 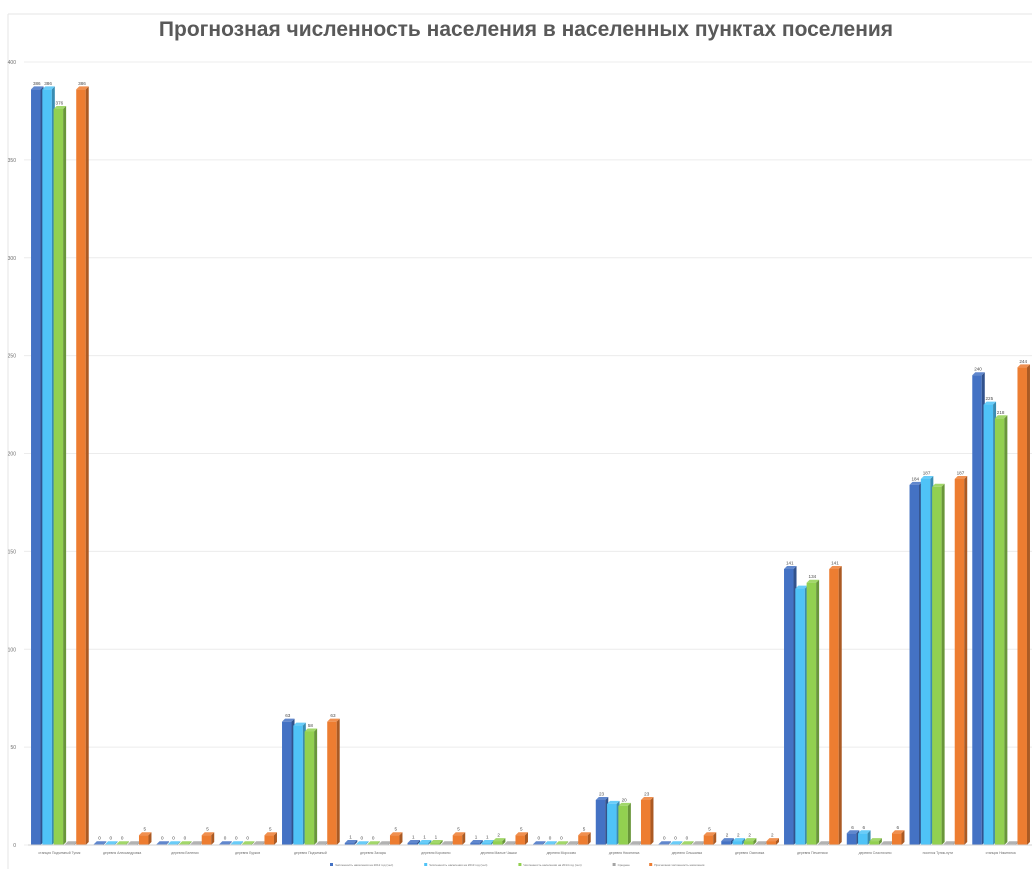 I want to click on category-label: деревня Морозово, so click(x=562, y=853).